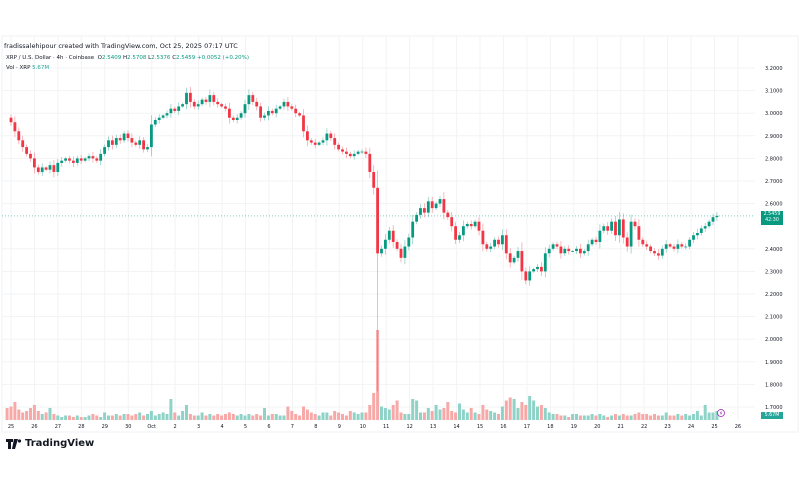 The image size is (800, 500). What do you see at coordinates (691, 427) in the screenshot?
I see `x-tick-label: 24` at bounding box center [691, 427].